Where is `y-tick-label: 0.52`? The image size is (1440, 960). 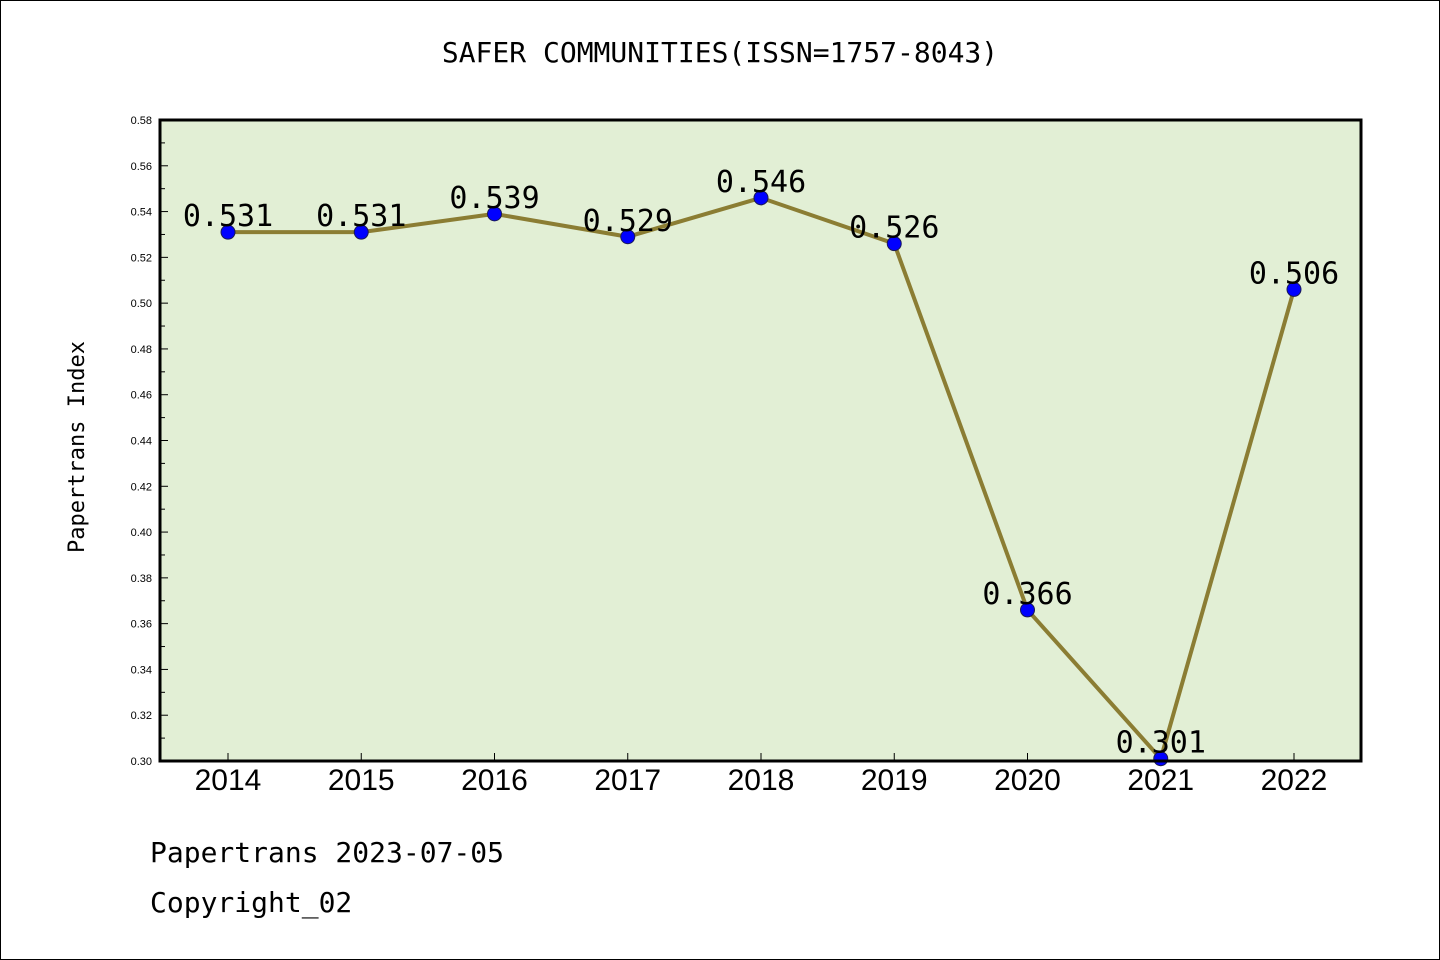 y-tick-label: 0.52 is located at coordinates (141, 258).